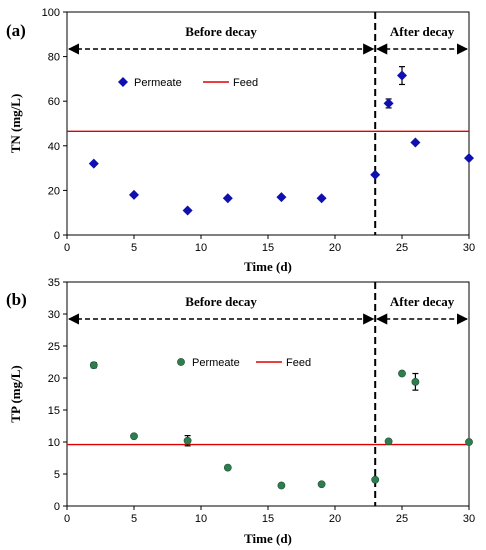 The height and width of the screenshot is (550, 486). Describe the element at coordinates (51, 13) in the screenshot. I see `y-tick-label: 100` at that location.